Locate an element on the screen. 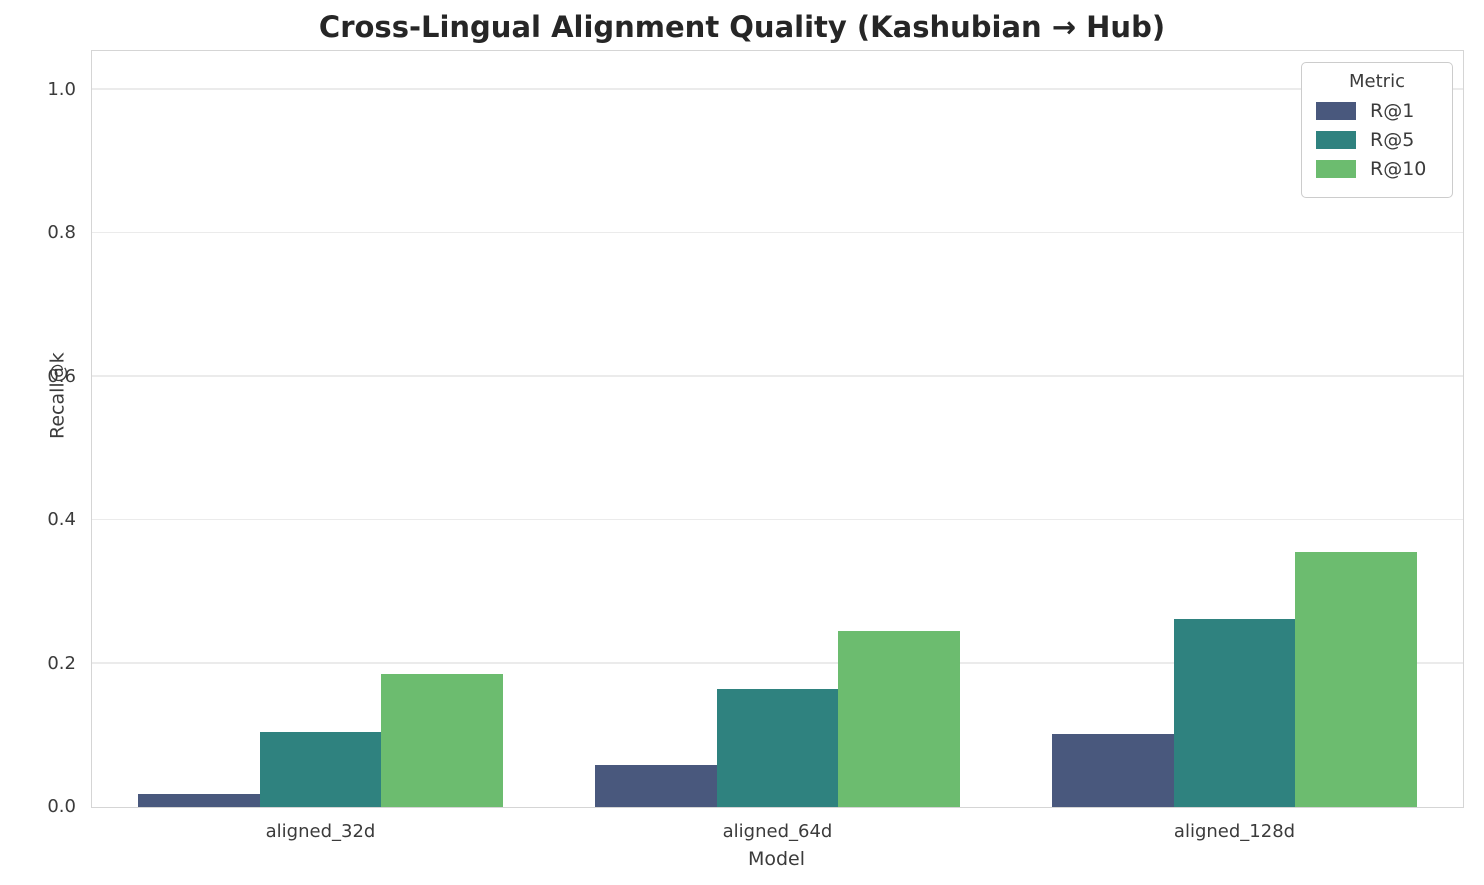  legend: Metric R@1 R@5 R@10 is located at coordinates (1377, 130).